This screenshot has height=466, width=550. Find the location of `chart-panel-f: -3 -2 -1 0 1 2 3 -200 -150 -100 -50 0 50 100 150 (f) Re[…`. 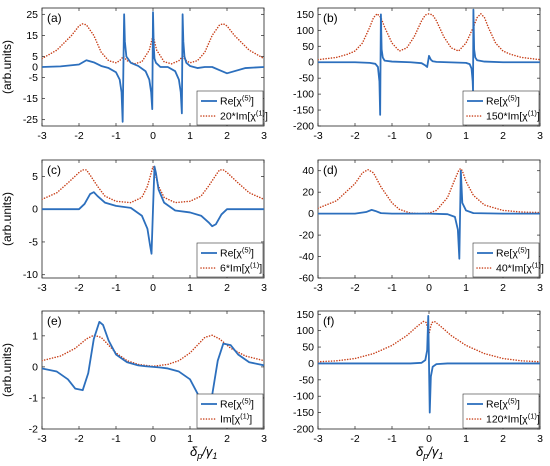

chart-panel-f: -3 -2 -1 0 1 2 3 -200 -150 -100 -50 0 50 100 150 (f) Re[… is located at coordinates (418, 377).